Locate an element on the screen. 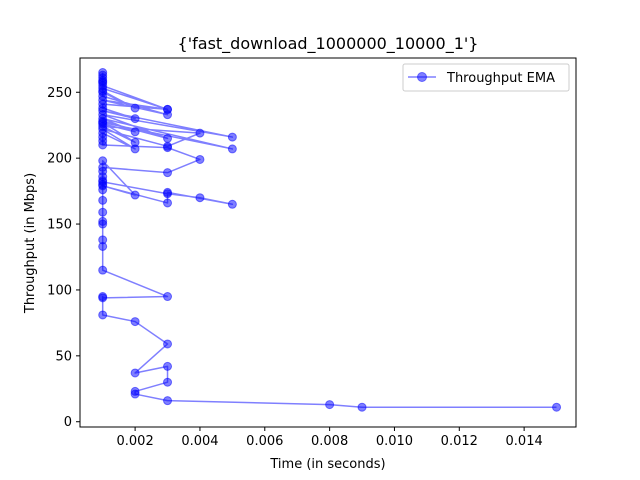 The height and width of the screenshot is (480, 640). legend: Throughput EMA is located at coordinates (486, 77).